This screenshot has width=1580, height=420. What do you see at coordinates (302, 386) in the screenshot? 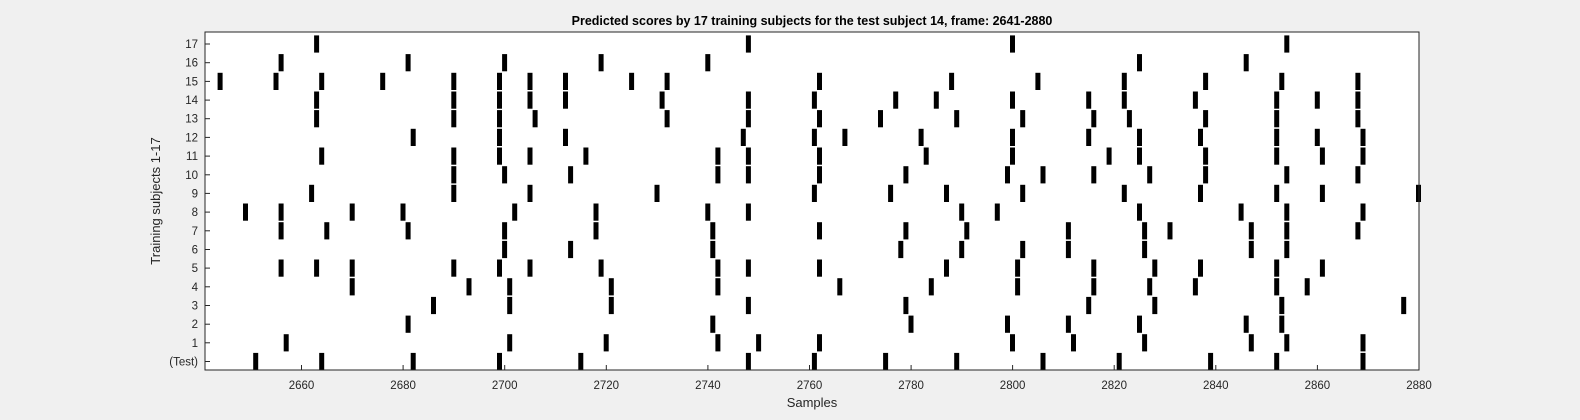
I see `x-tick-label: 2660` at bounding box center [302, 386].